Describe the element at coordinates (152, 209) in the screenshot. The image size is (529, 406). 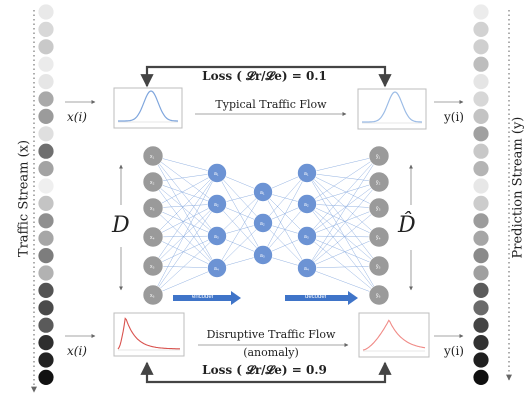
I see `input-node-label: x₃` at that location.